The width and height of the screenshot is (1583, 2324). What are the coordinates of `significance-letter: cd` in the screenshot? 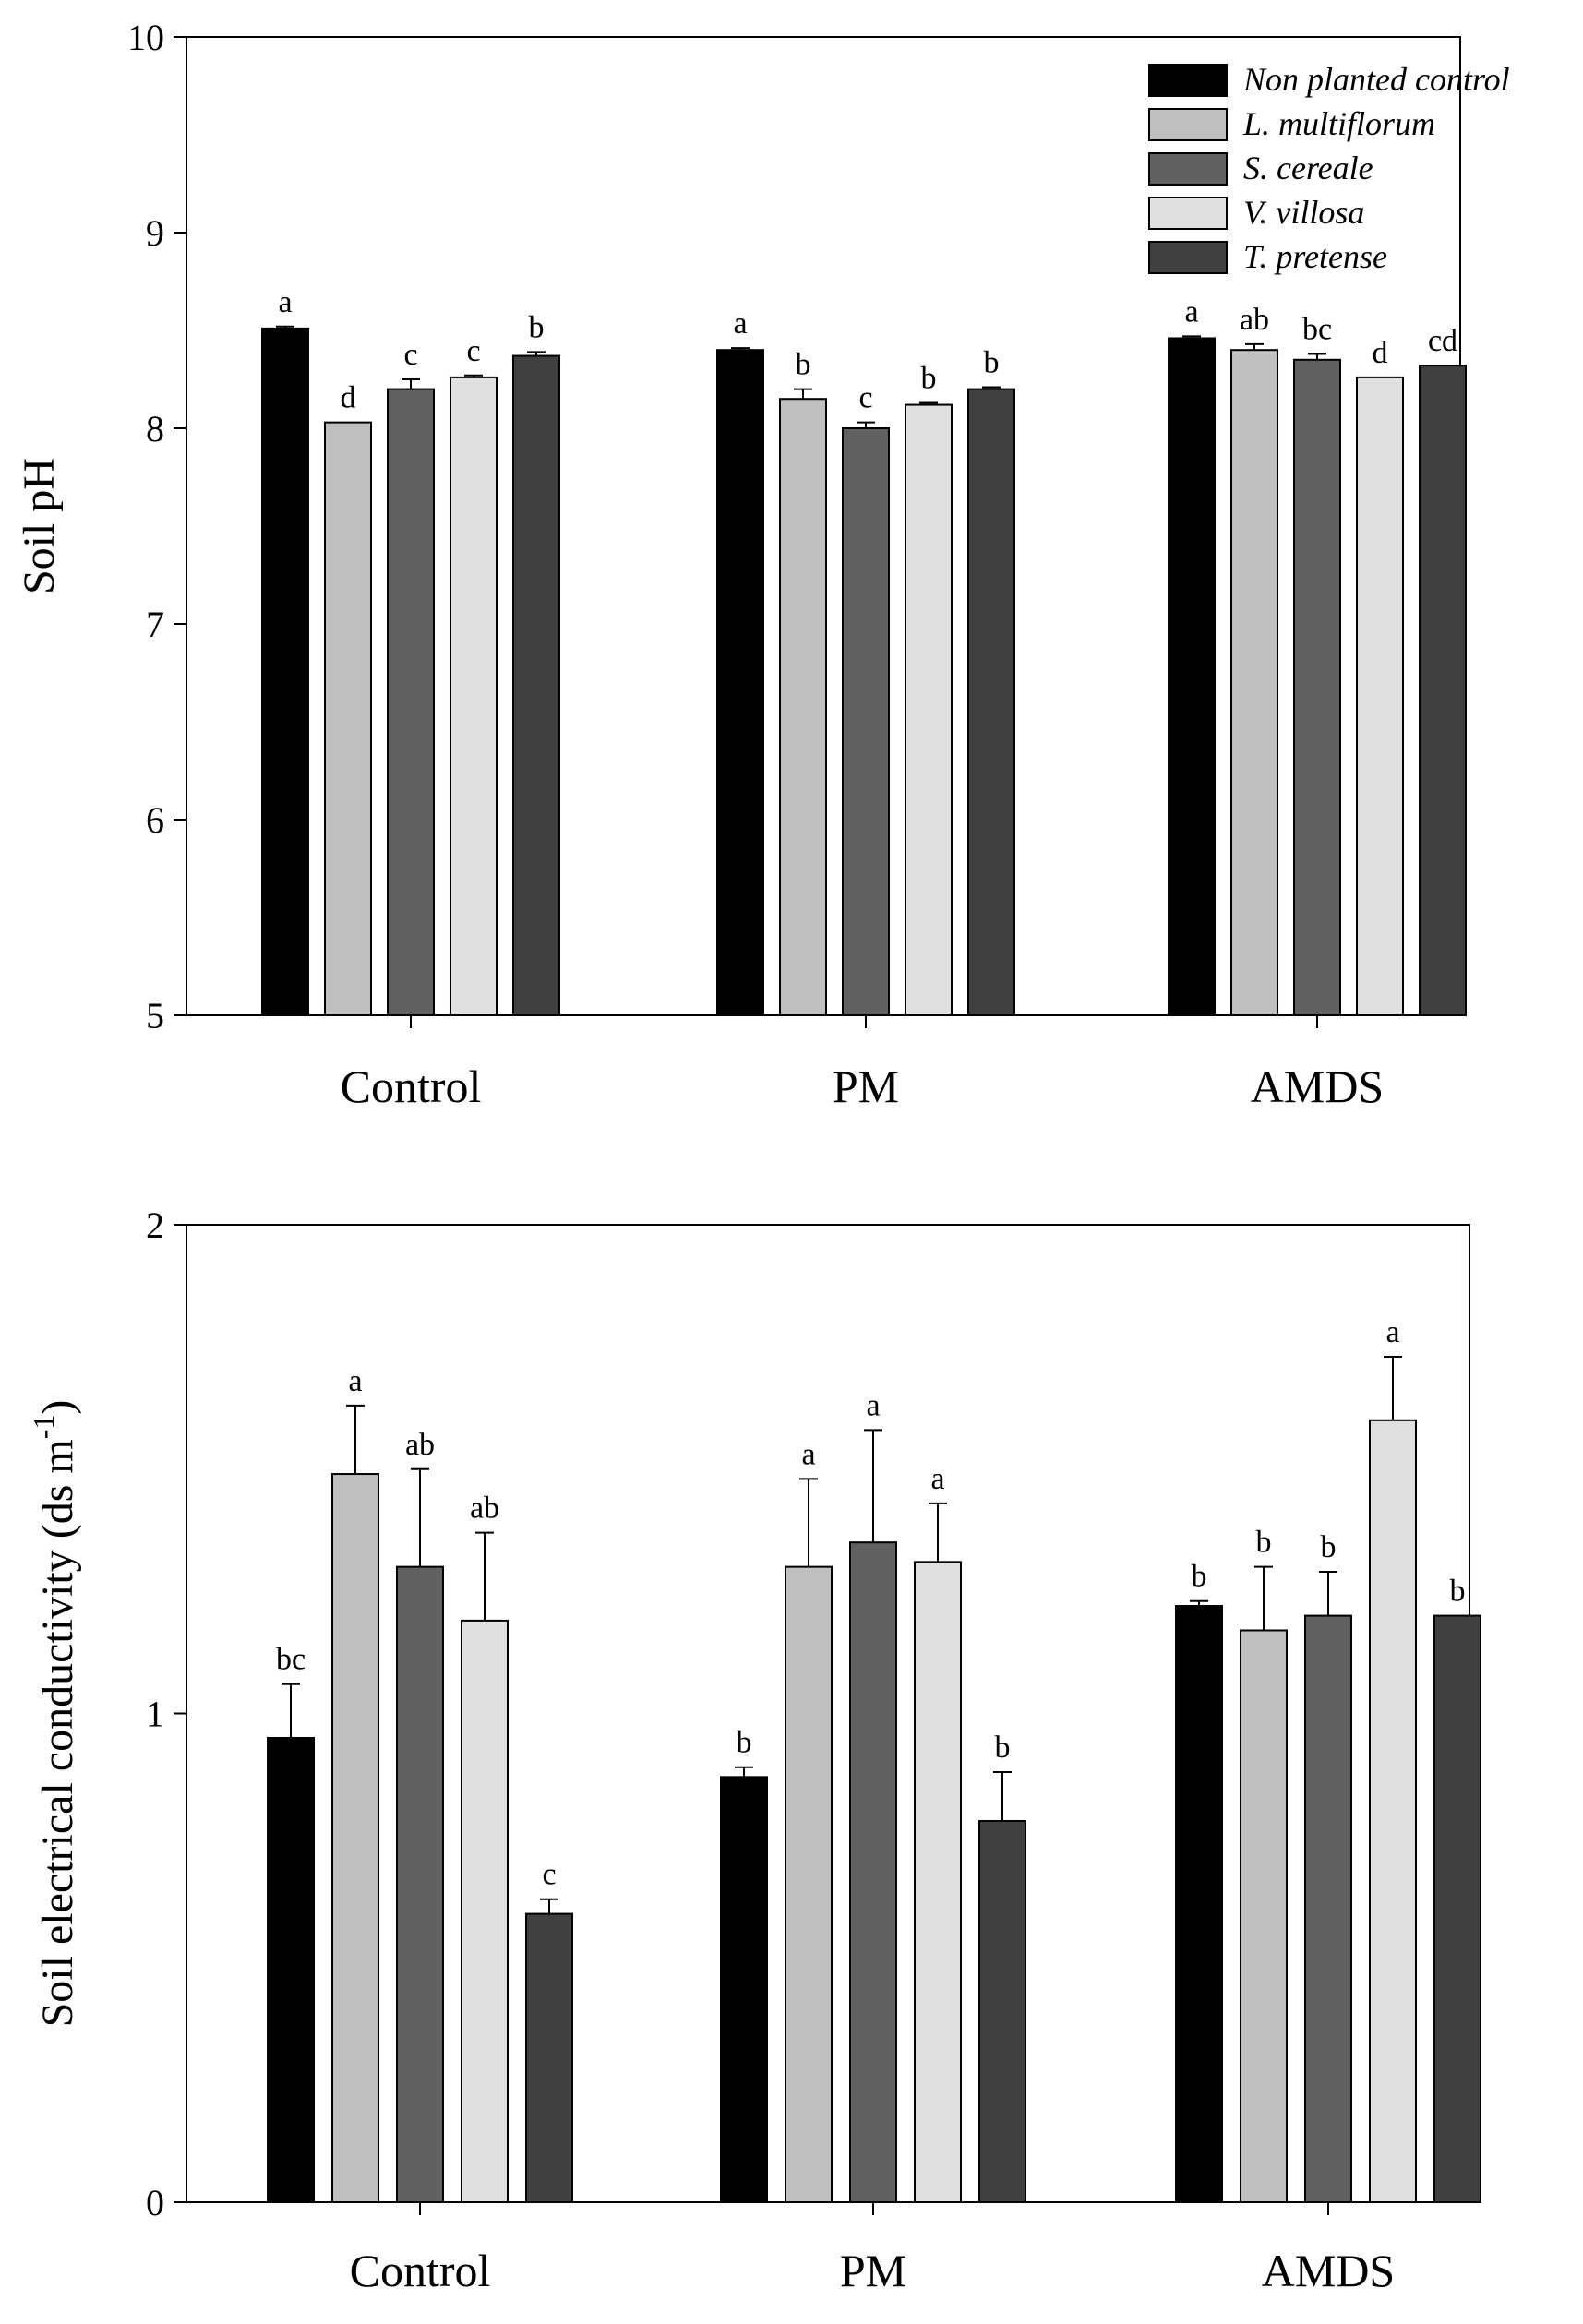 It's located at (1442, 341).